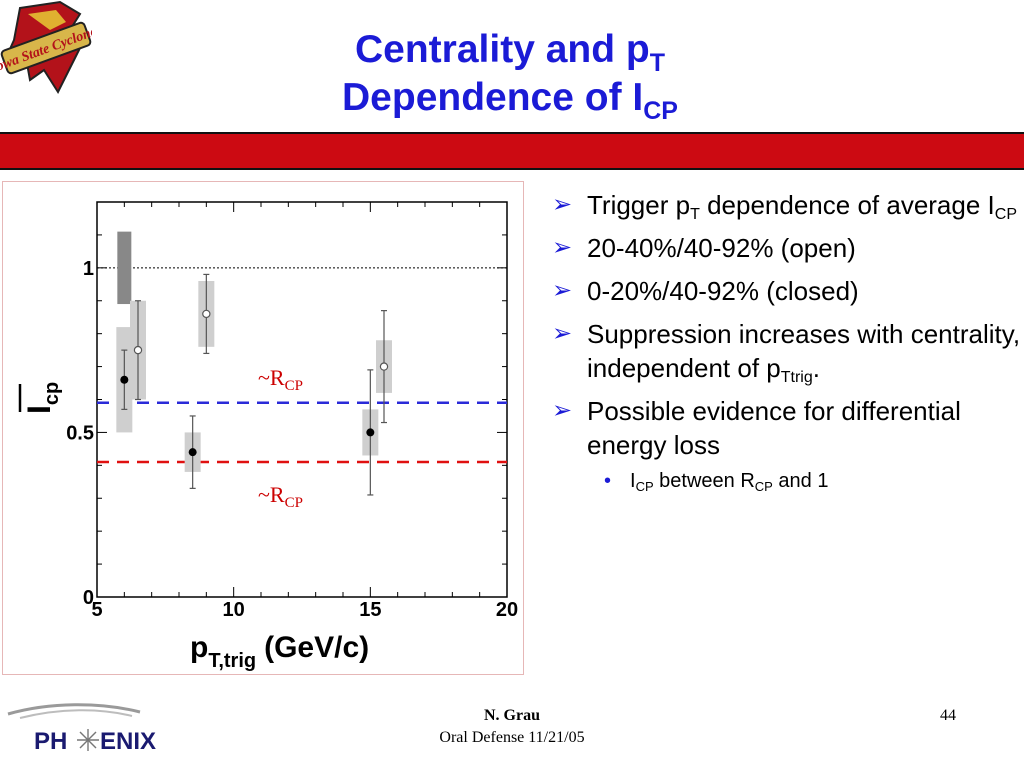  I want to click on title-line-1: Centrality and pT, so click(510, 52).